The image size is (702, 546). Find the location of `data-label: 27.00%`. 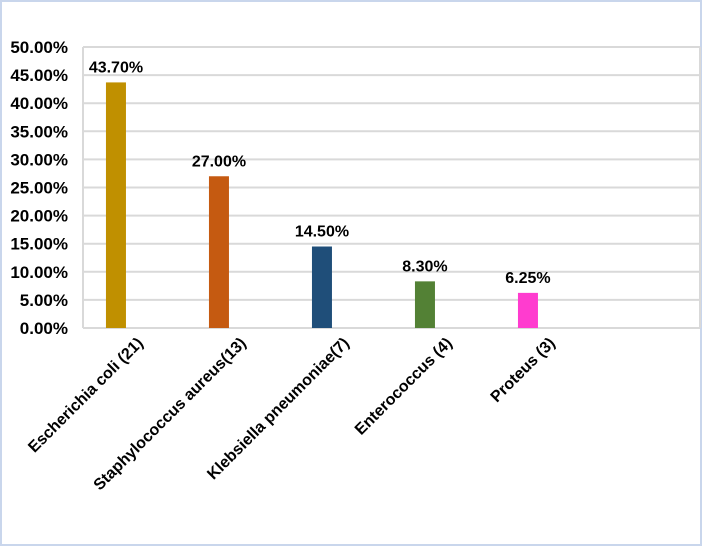

data-label: 27.00% is located at coordinates (219, 161).